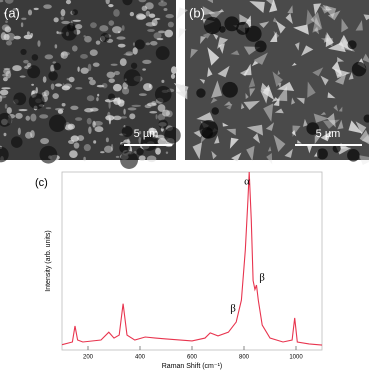 The height and width of the screenshot is (379, 369). I want to click on x-axis-label: Raman Shift (cm⁻¹), so click(192, 366).